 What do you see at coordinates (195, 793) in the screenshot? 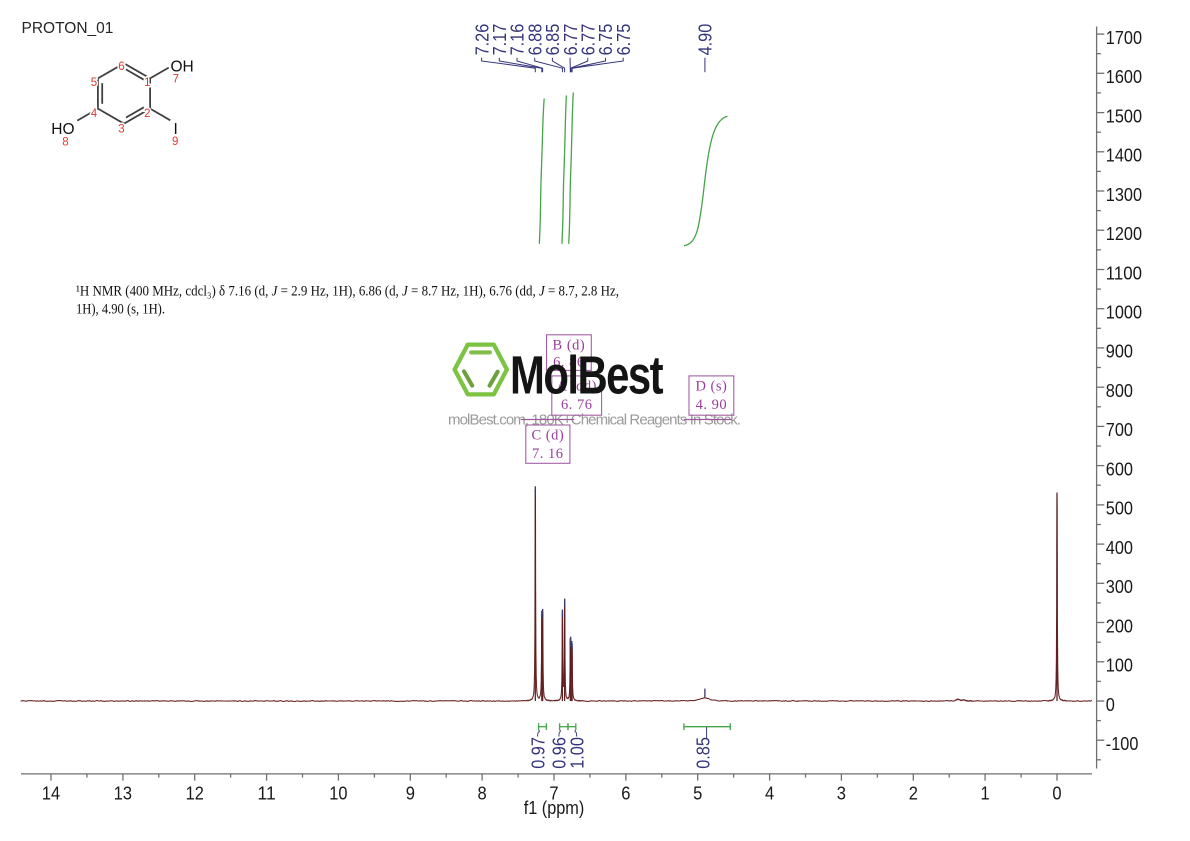
I see `svg-text: 12` at bounding box center [195, 793].